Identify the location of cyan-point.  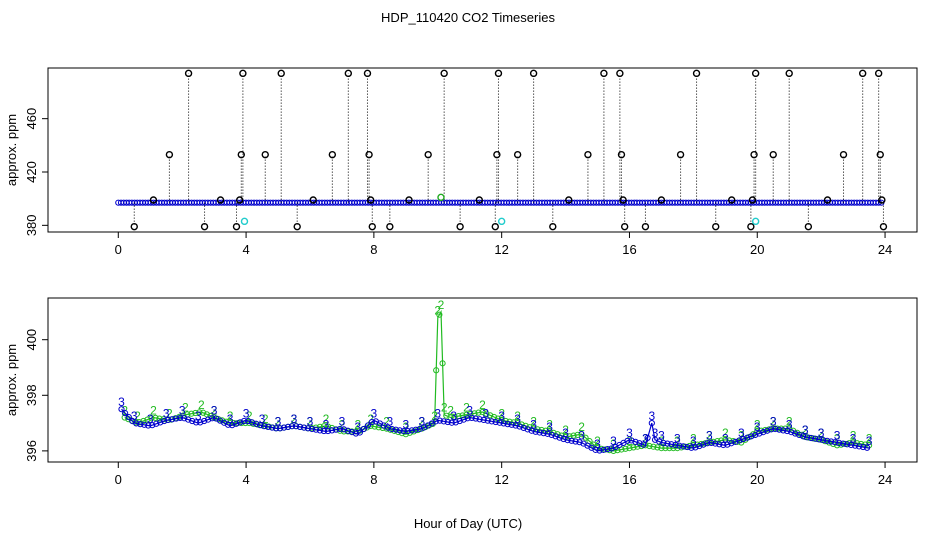
(755, 221).